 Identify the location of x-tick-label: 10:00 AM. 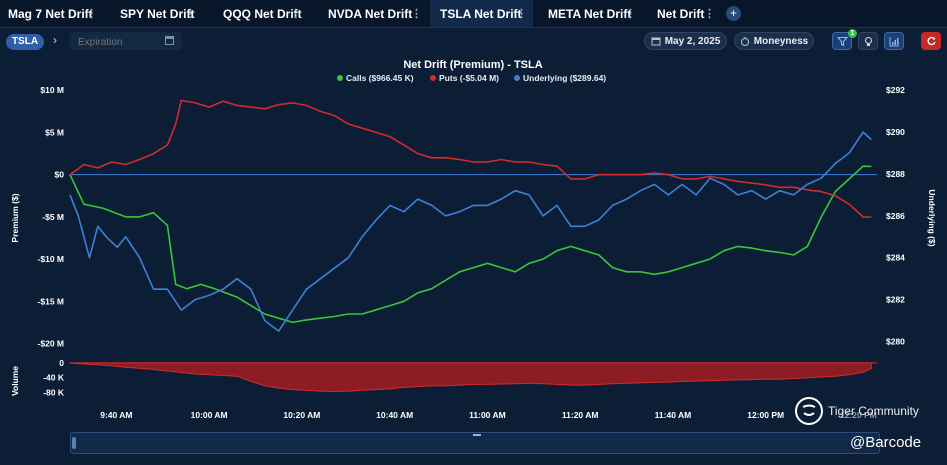
(209, 415).